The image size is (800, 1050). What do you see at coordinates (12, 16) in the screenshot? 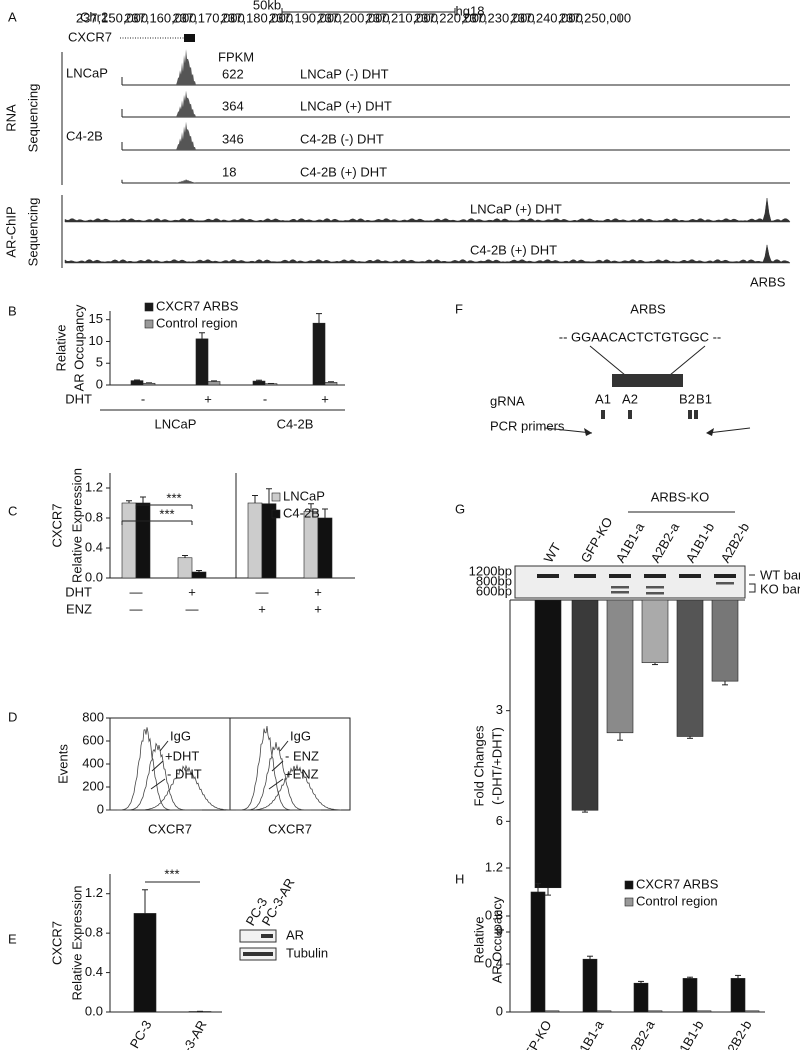
I see `panel-label: A` at bounding box center [12, 16].